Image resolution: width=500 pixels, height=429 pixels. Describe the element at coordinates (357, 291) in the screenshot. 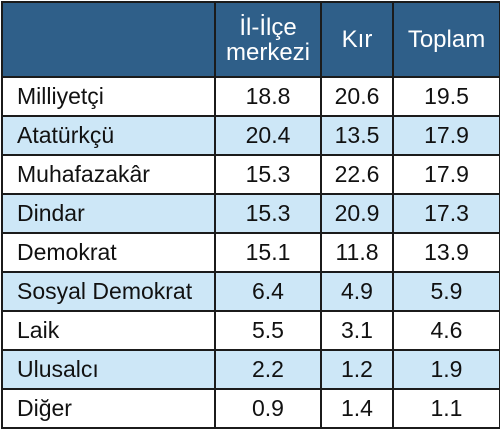

I see `cell-kir: 4.9` at that location.